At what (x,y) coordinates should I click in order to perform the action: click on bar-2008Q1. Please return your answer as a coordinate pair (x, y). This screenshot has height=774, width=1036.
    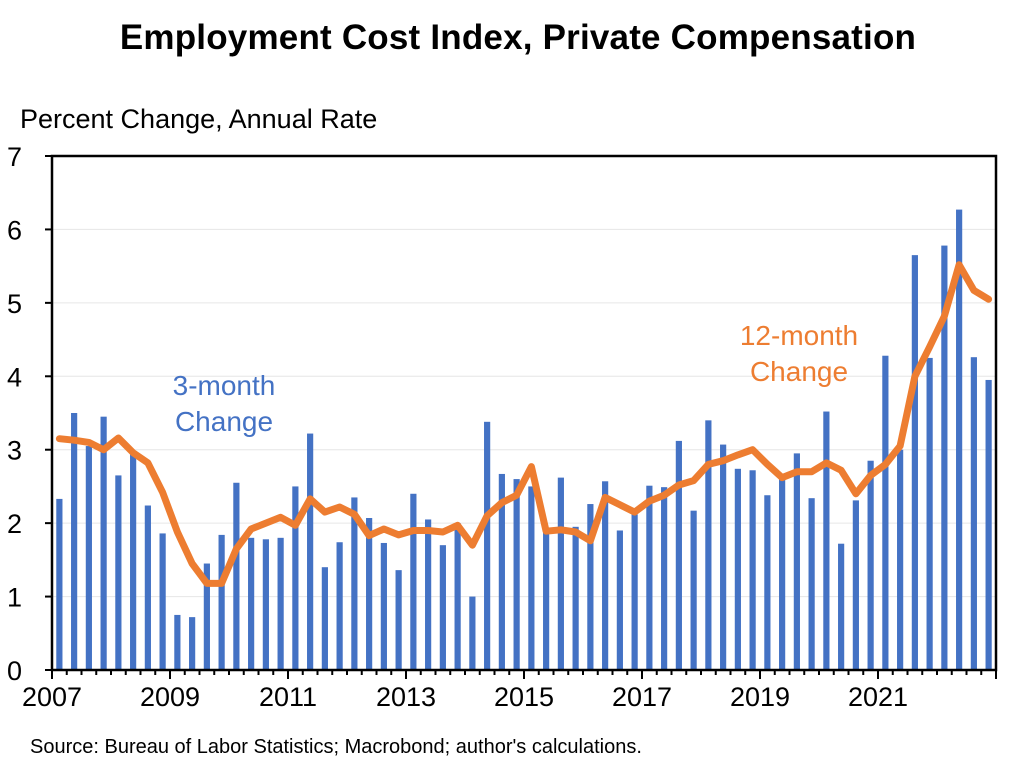
    Looking at the image, I should click on (118, 572).